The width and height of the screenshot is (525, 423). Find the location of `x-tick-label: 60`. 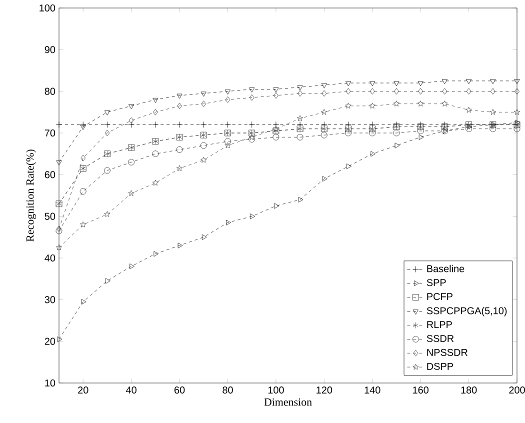

x-tick-label: 60 is located at coordinates (179, 390).